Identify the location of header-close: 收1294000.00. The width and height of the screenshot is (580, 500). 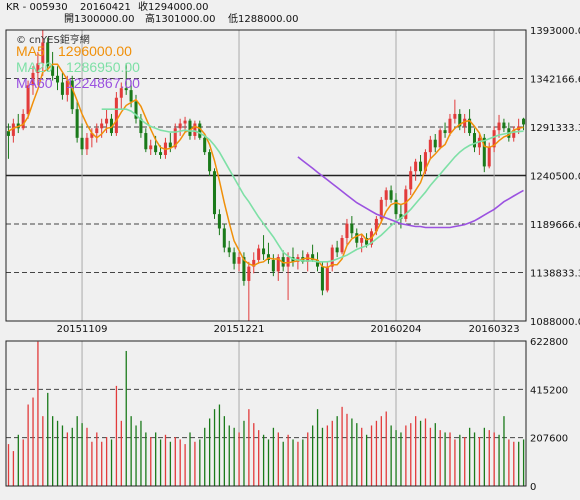
(173, 7).